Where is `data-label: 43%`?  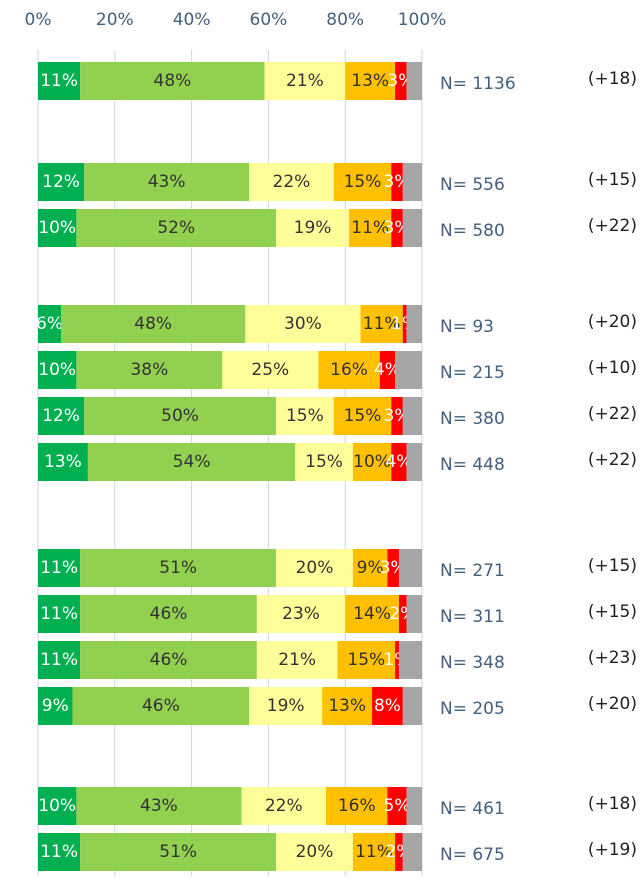
data-label: 43% is located at coordinates (167, 182).